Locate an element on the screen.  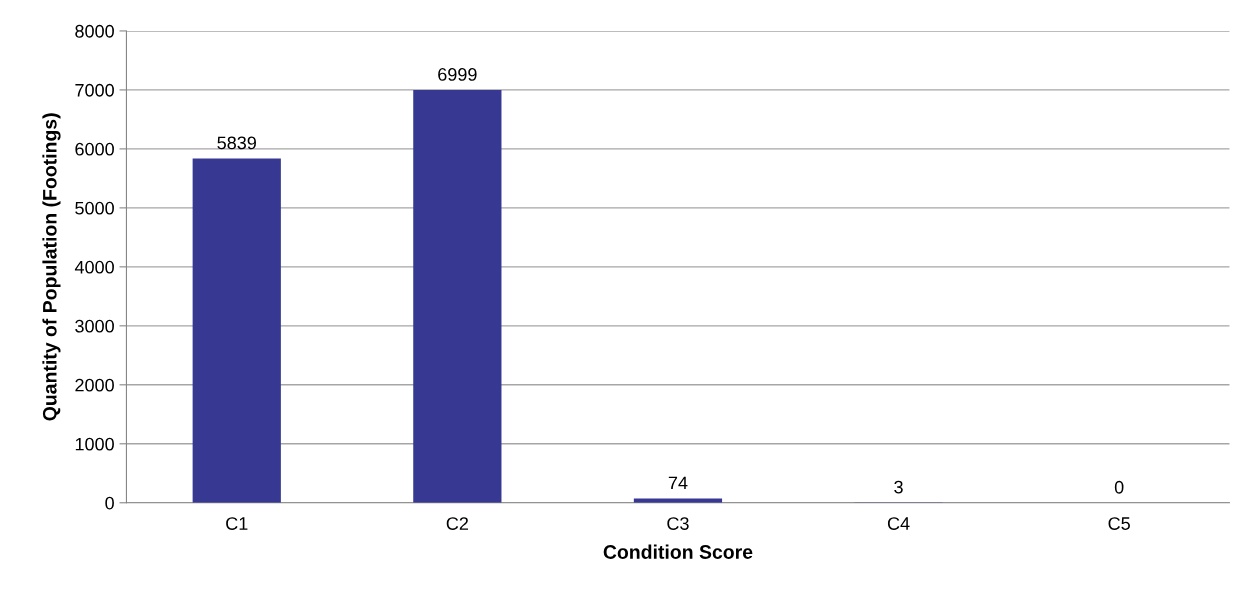
data-label: 3 is located at coordinates (898, 487).